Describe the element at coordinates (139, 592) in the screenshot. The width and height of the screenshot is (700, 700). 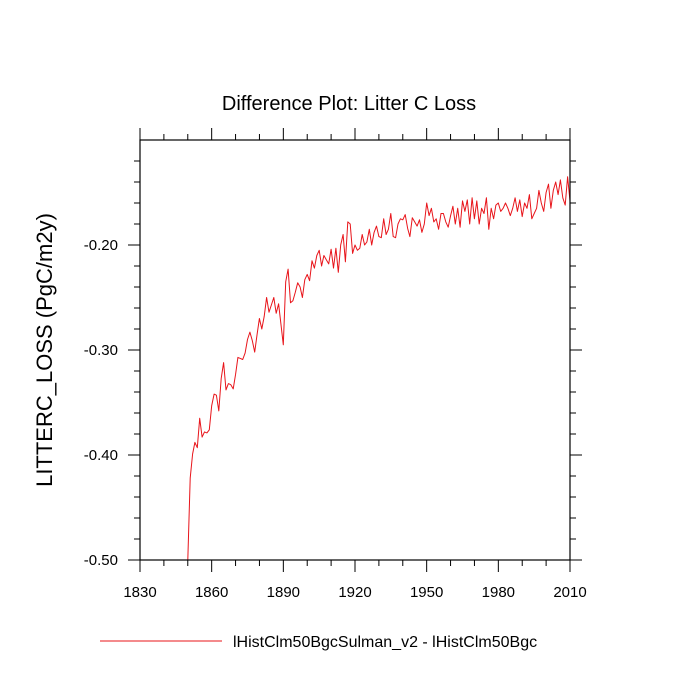
I see `x-tick-label: 1830` at that location.